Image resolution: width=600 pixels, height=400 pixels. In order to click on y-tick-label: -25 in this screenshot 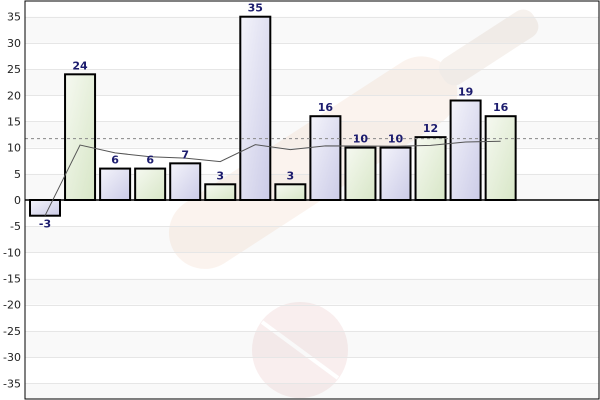, I will do `click(12, 331)`.